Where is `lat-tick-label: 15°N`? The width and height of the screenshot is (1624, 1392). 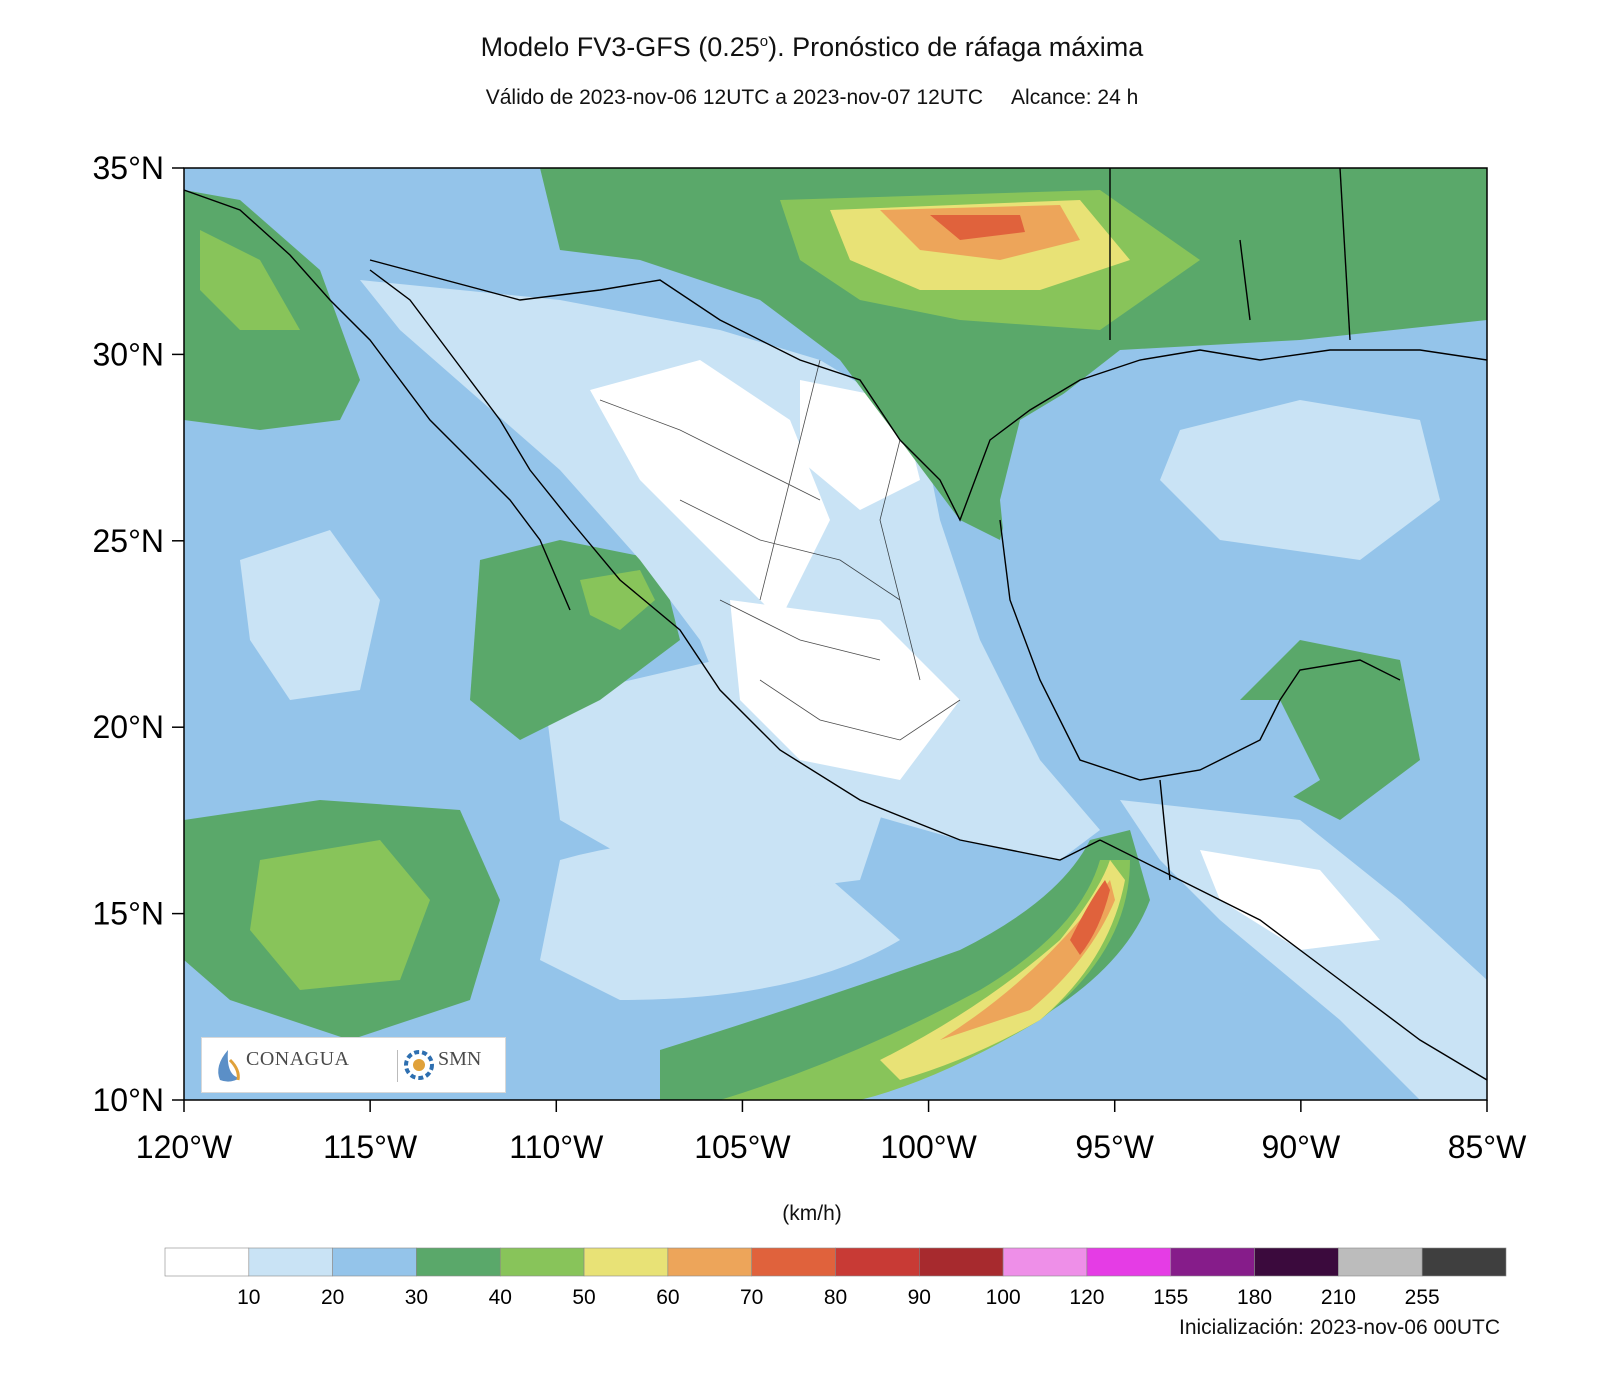 lat-tick-label: 15°N is located at coordinates (129, 914).